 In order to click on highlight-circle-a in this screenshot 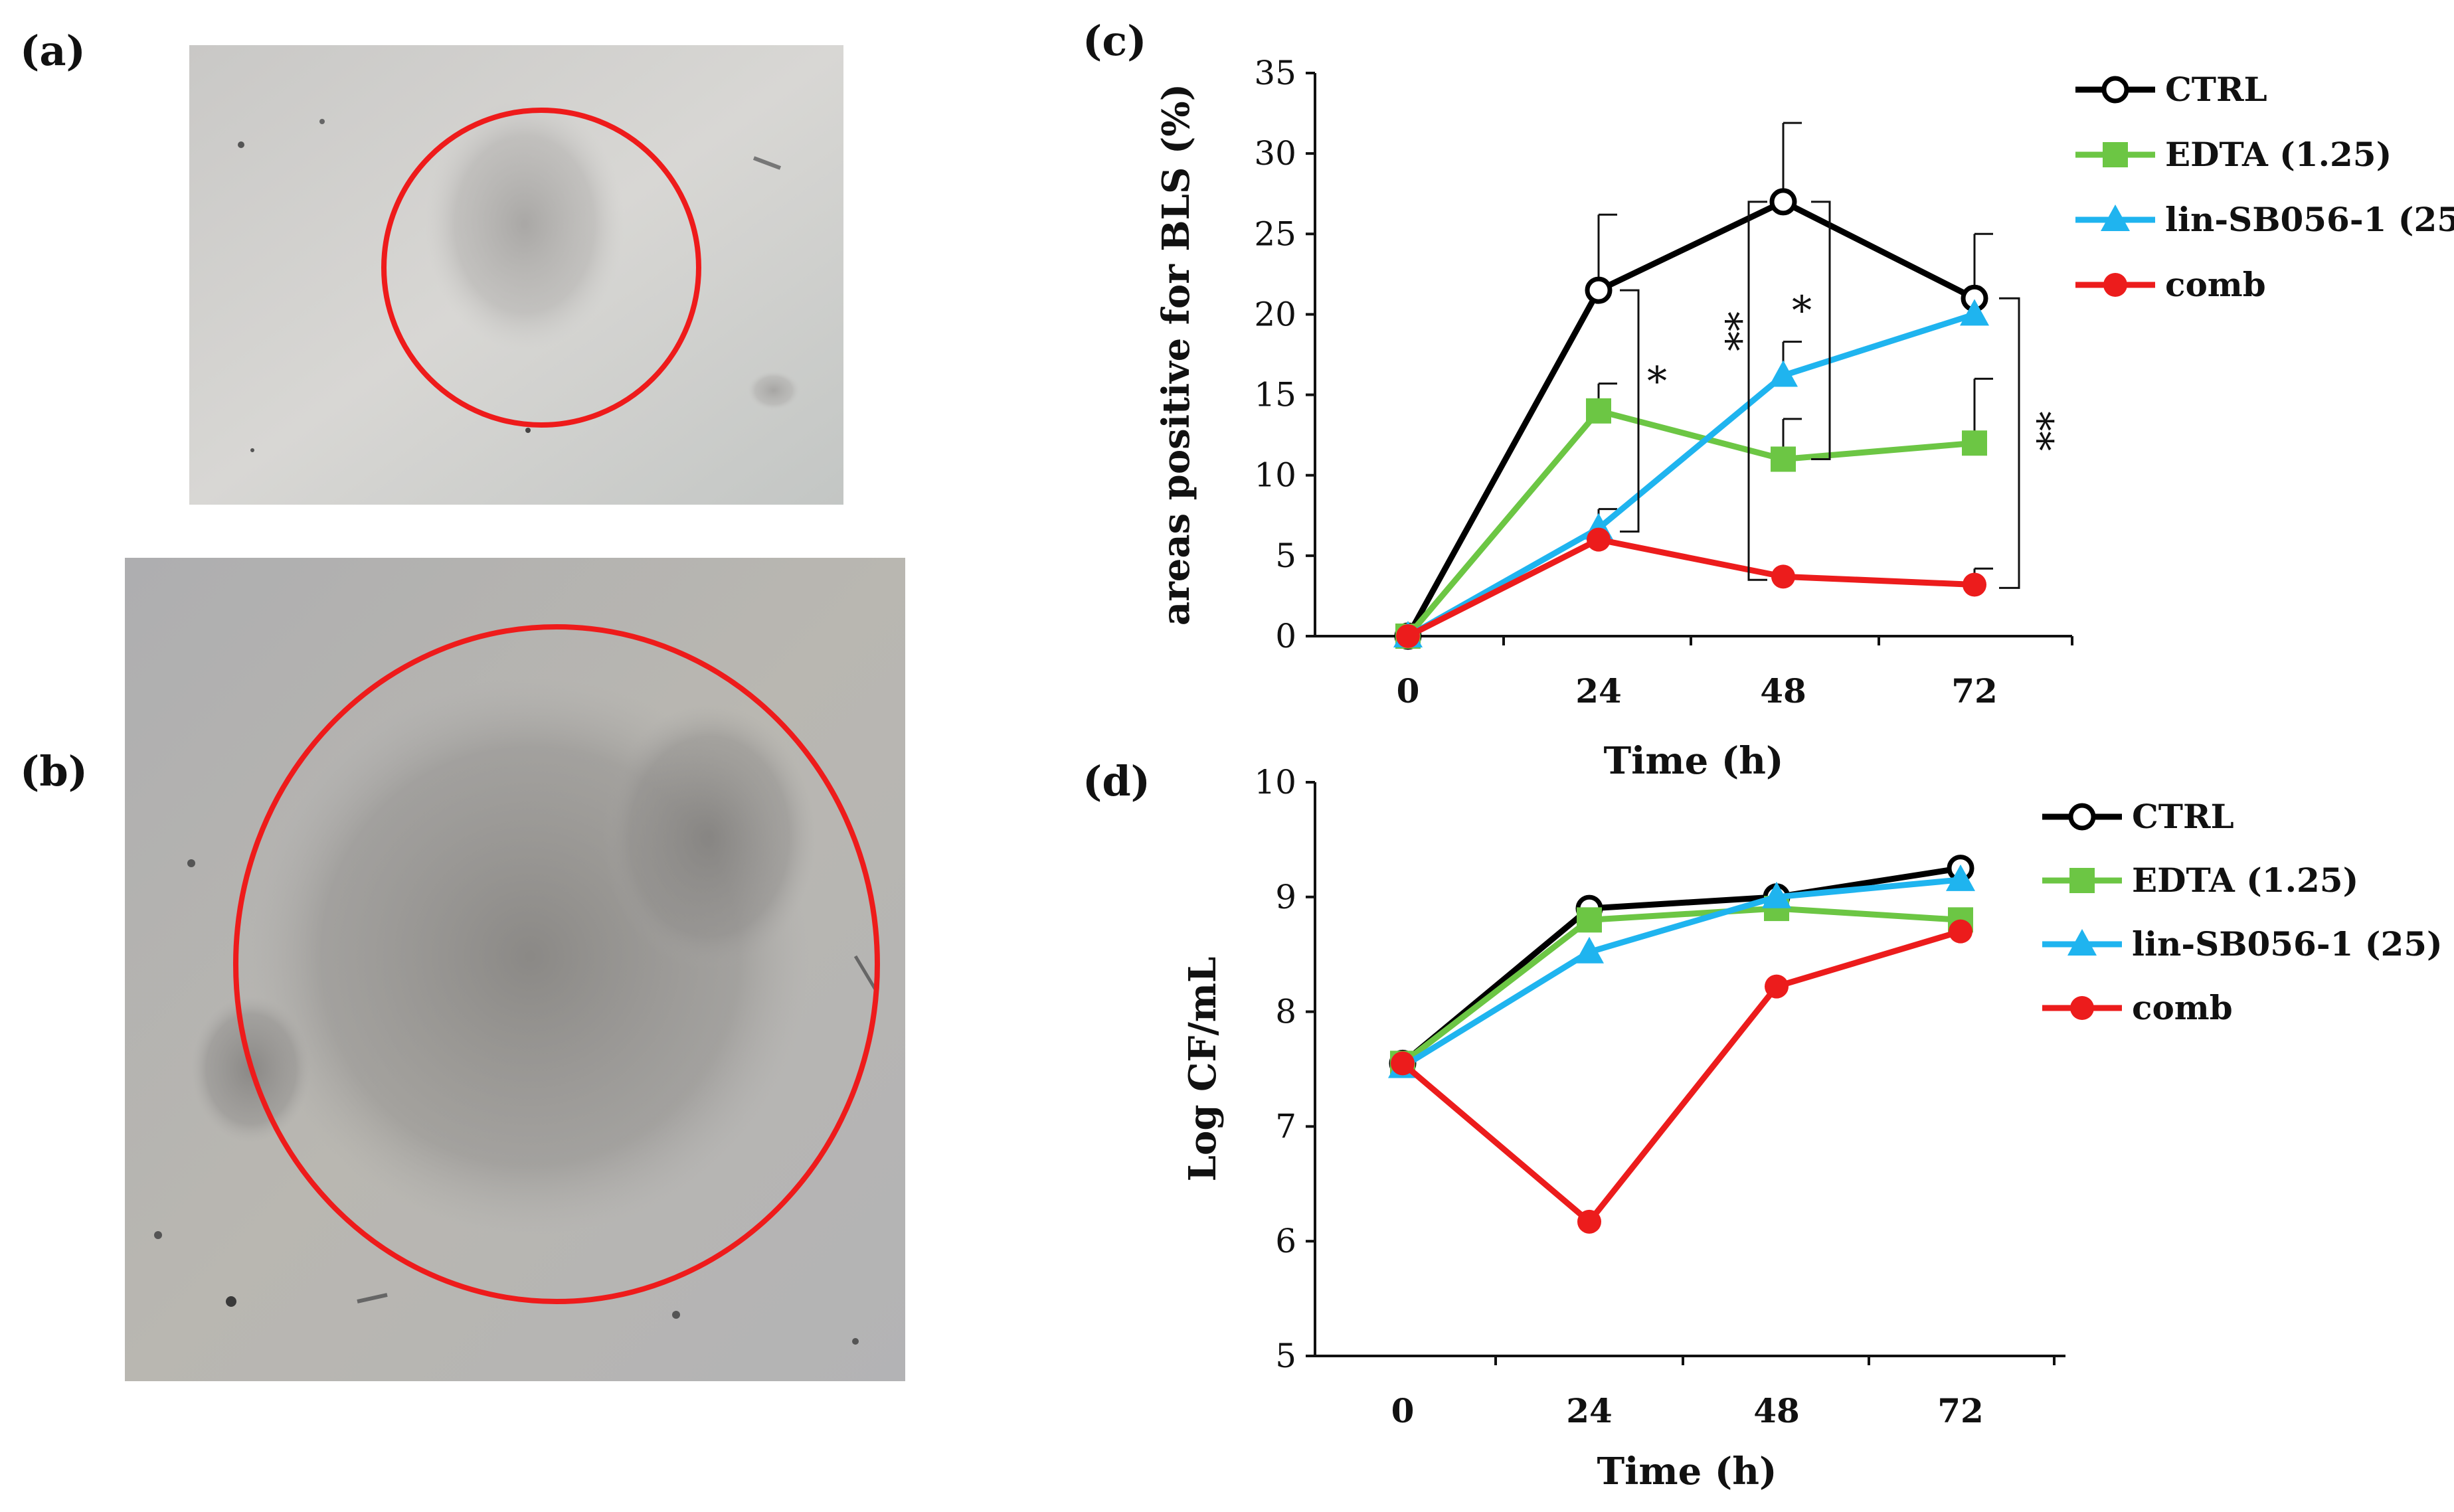, I will do `click(541, 268)`.